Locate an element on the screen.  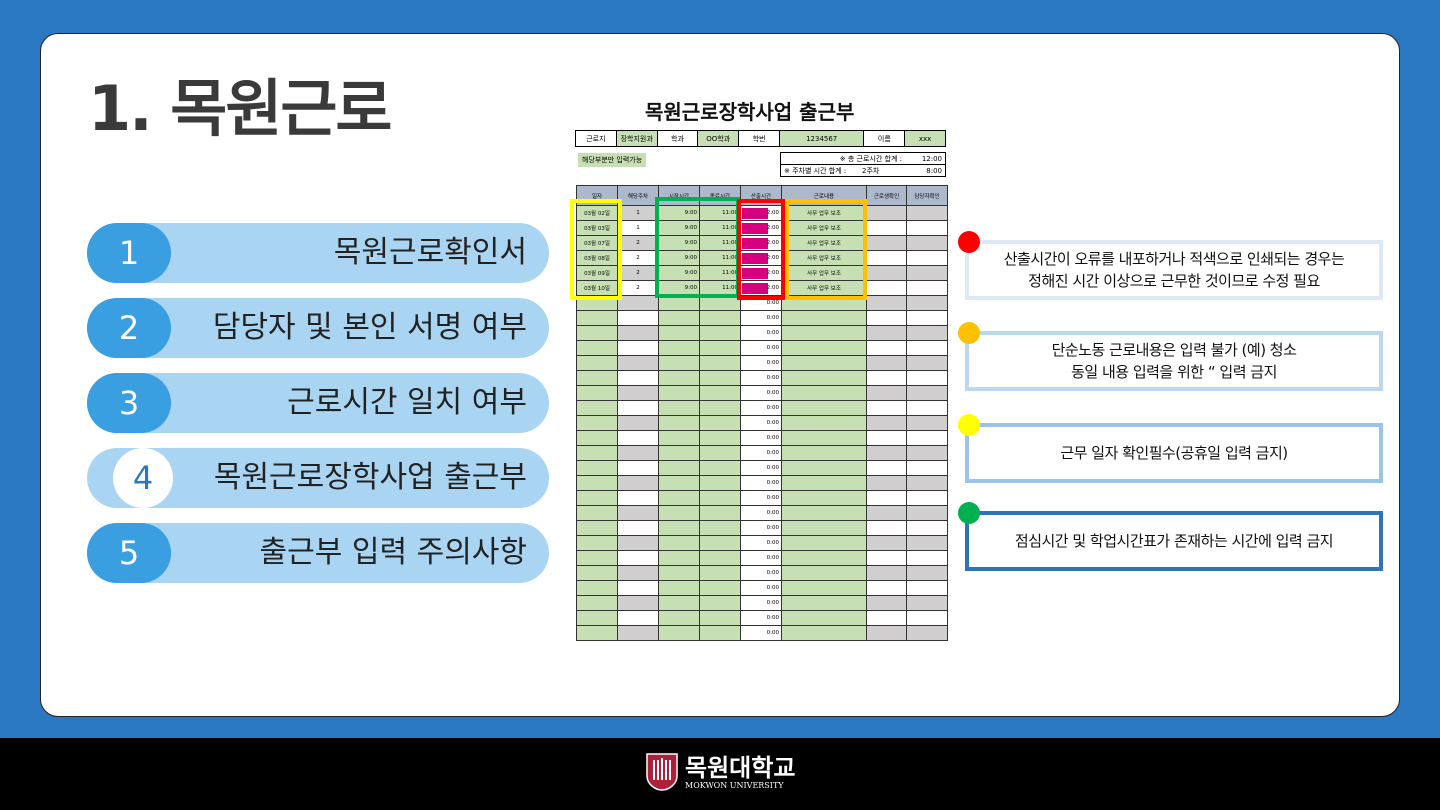
table-cell: 03월 07일 is located at coordinates (597, 243).